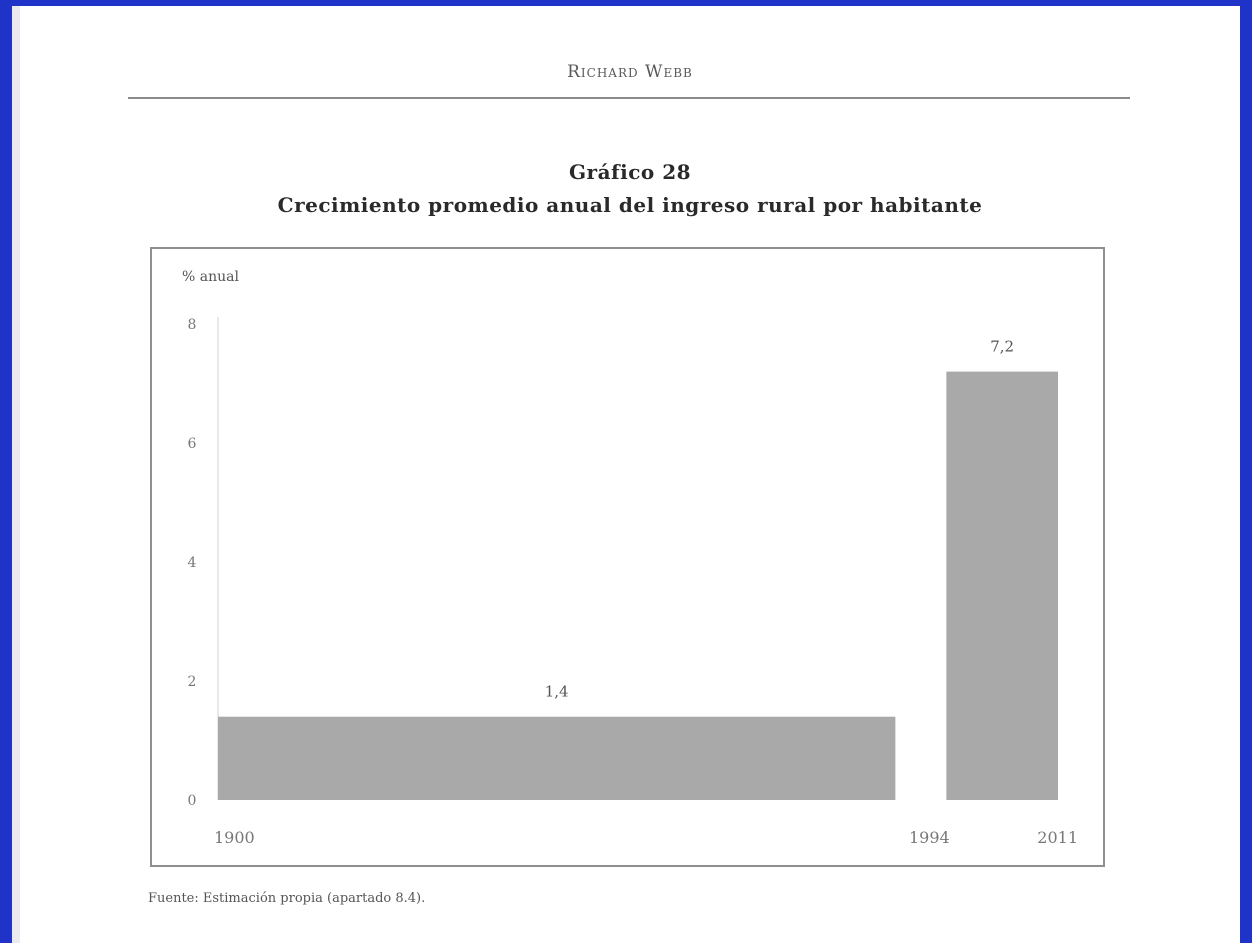  I want to click on y-tick-label: 8, so click(192, 325).